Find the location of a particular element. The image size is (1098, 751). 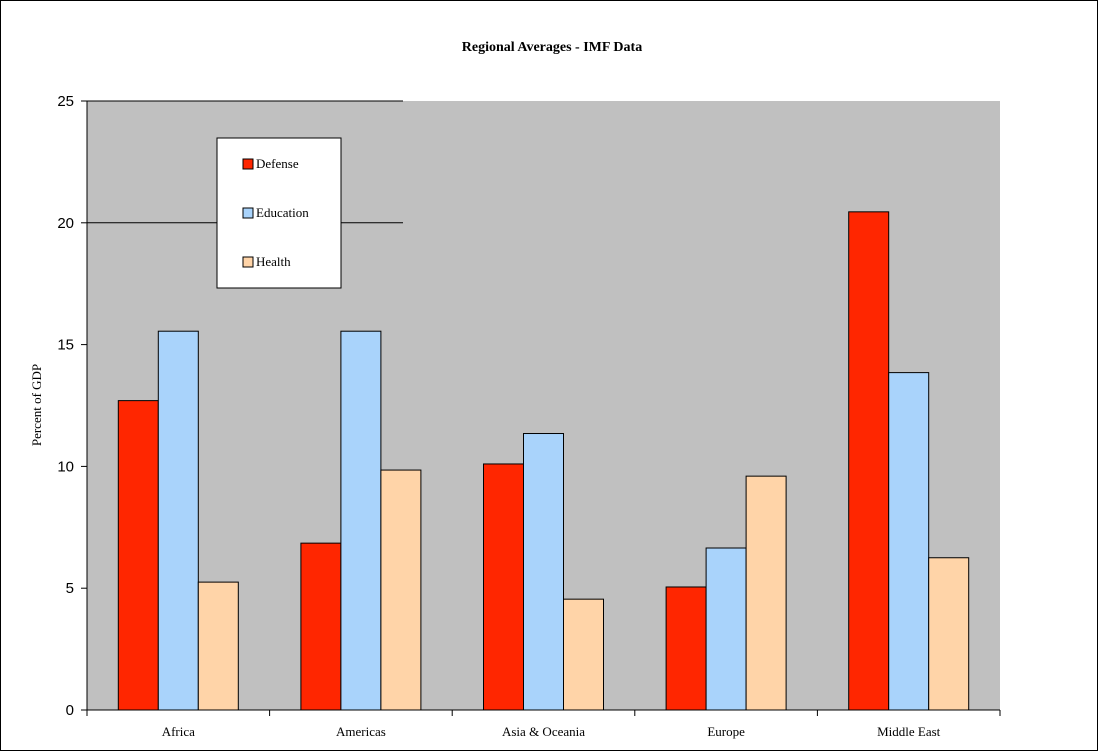

y-tick-label: 15 is located at coordinates (65, 345).